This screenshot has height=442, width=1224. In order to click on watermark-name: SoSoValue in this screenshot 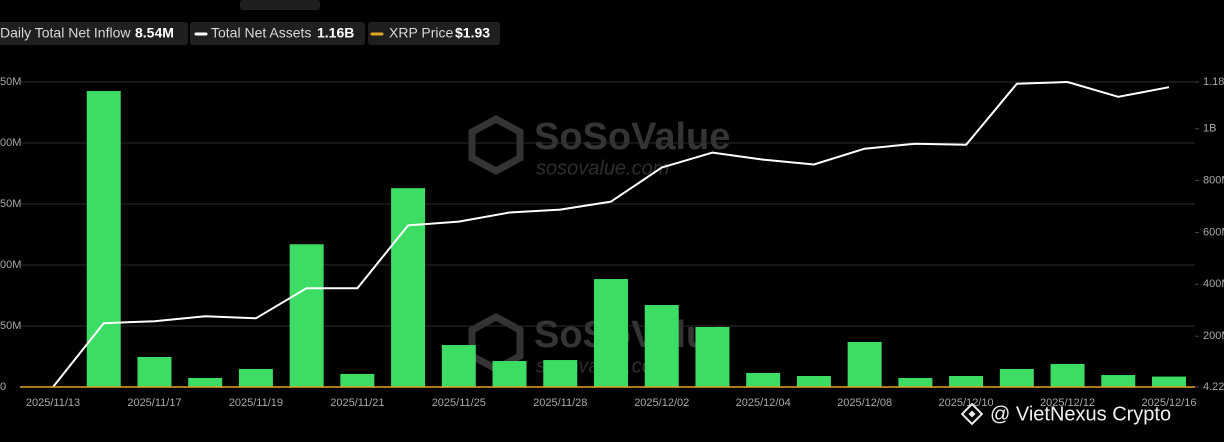, I will do `click(632, 137)`.